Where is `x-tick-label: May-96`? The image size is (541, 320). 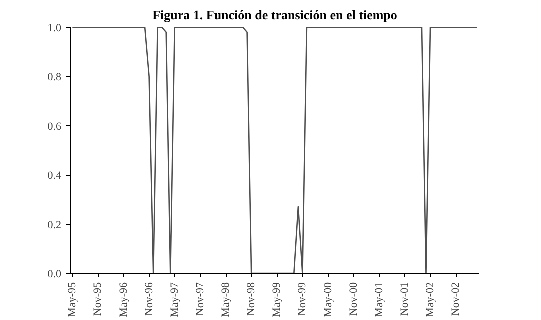
x-tick-label: May-96 is located at coordinates (124, 300).